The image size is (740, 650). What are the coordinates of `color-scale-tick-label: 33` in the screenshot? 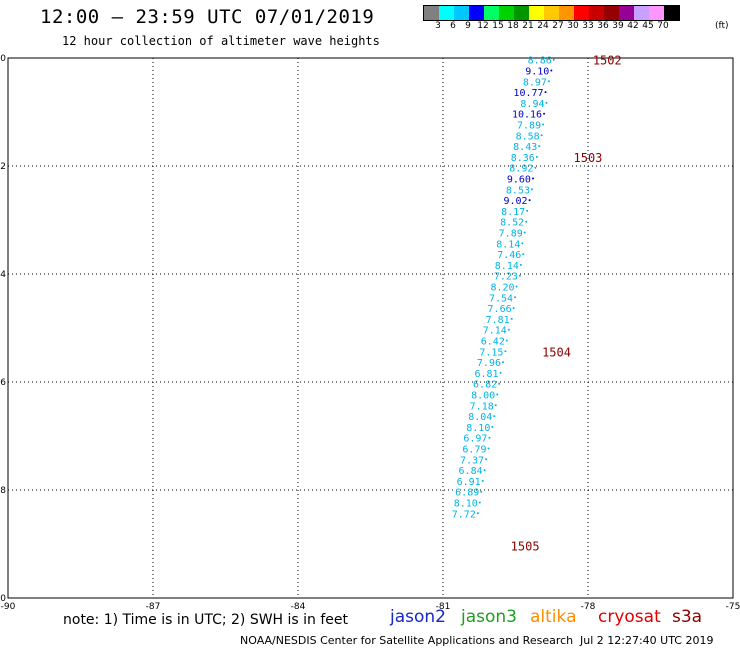 It's located at (588, 26).